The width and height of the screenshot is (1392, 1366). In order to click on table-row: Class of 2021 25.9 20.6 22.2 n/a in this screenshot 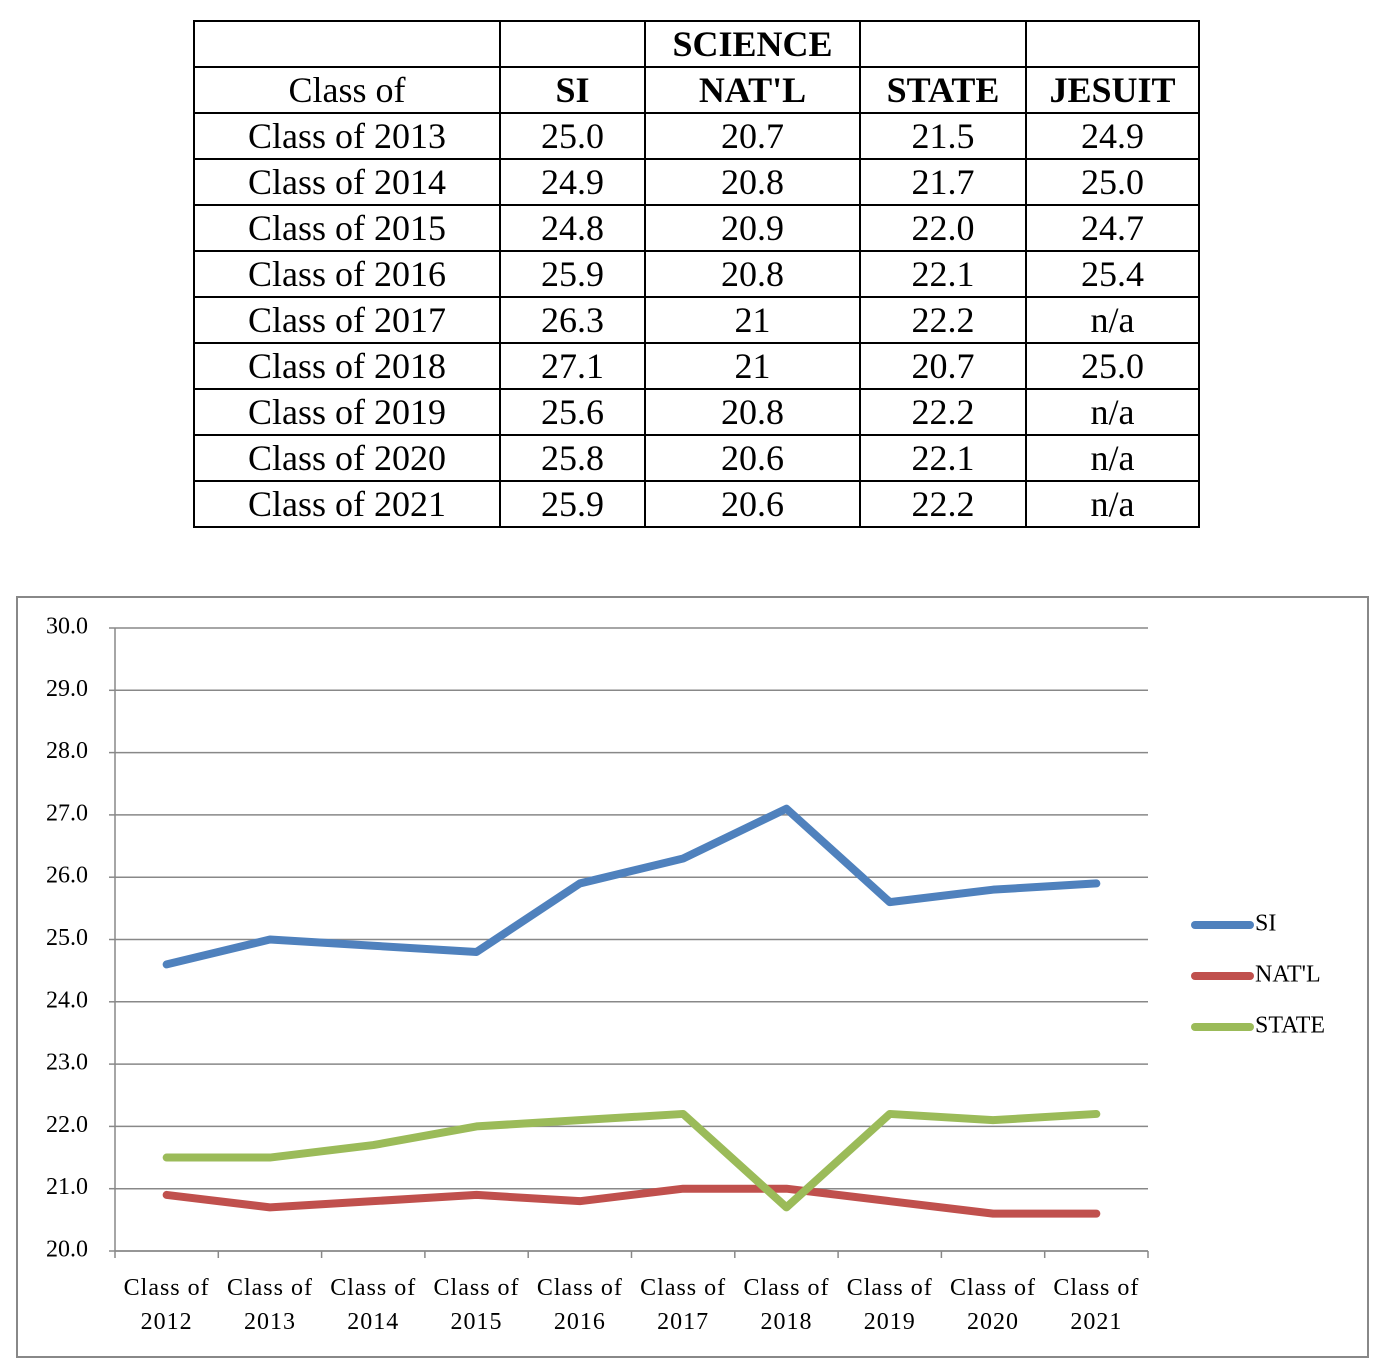, I will do `click(696, 504)`.